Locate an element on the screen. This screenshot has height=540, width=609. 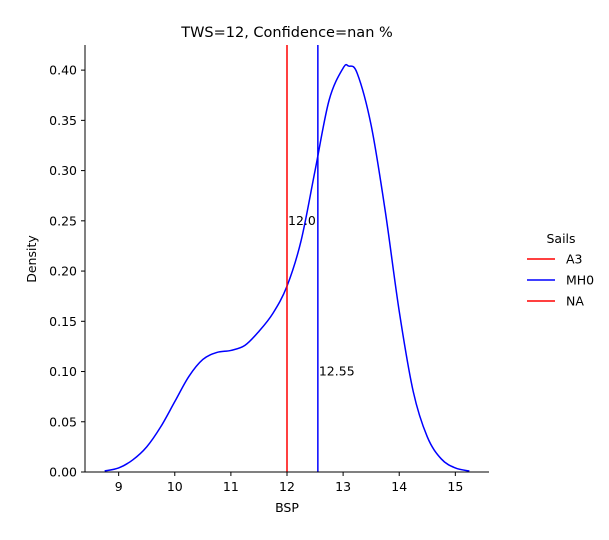
x-tick-label: 12 is located at coordinates (287, 486).